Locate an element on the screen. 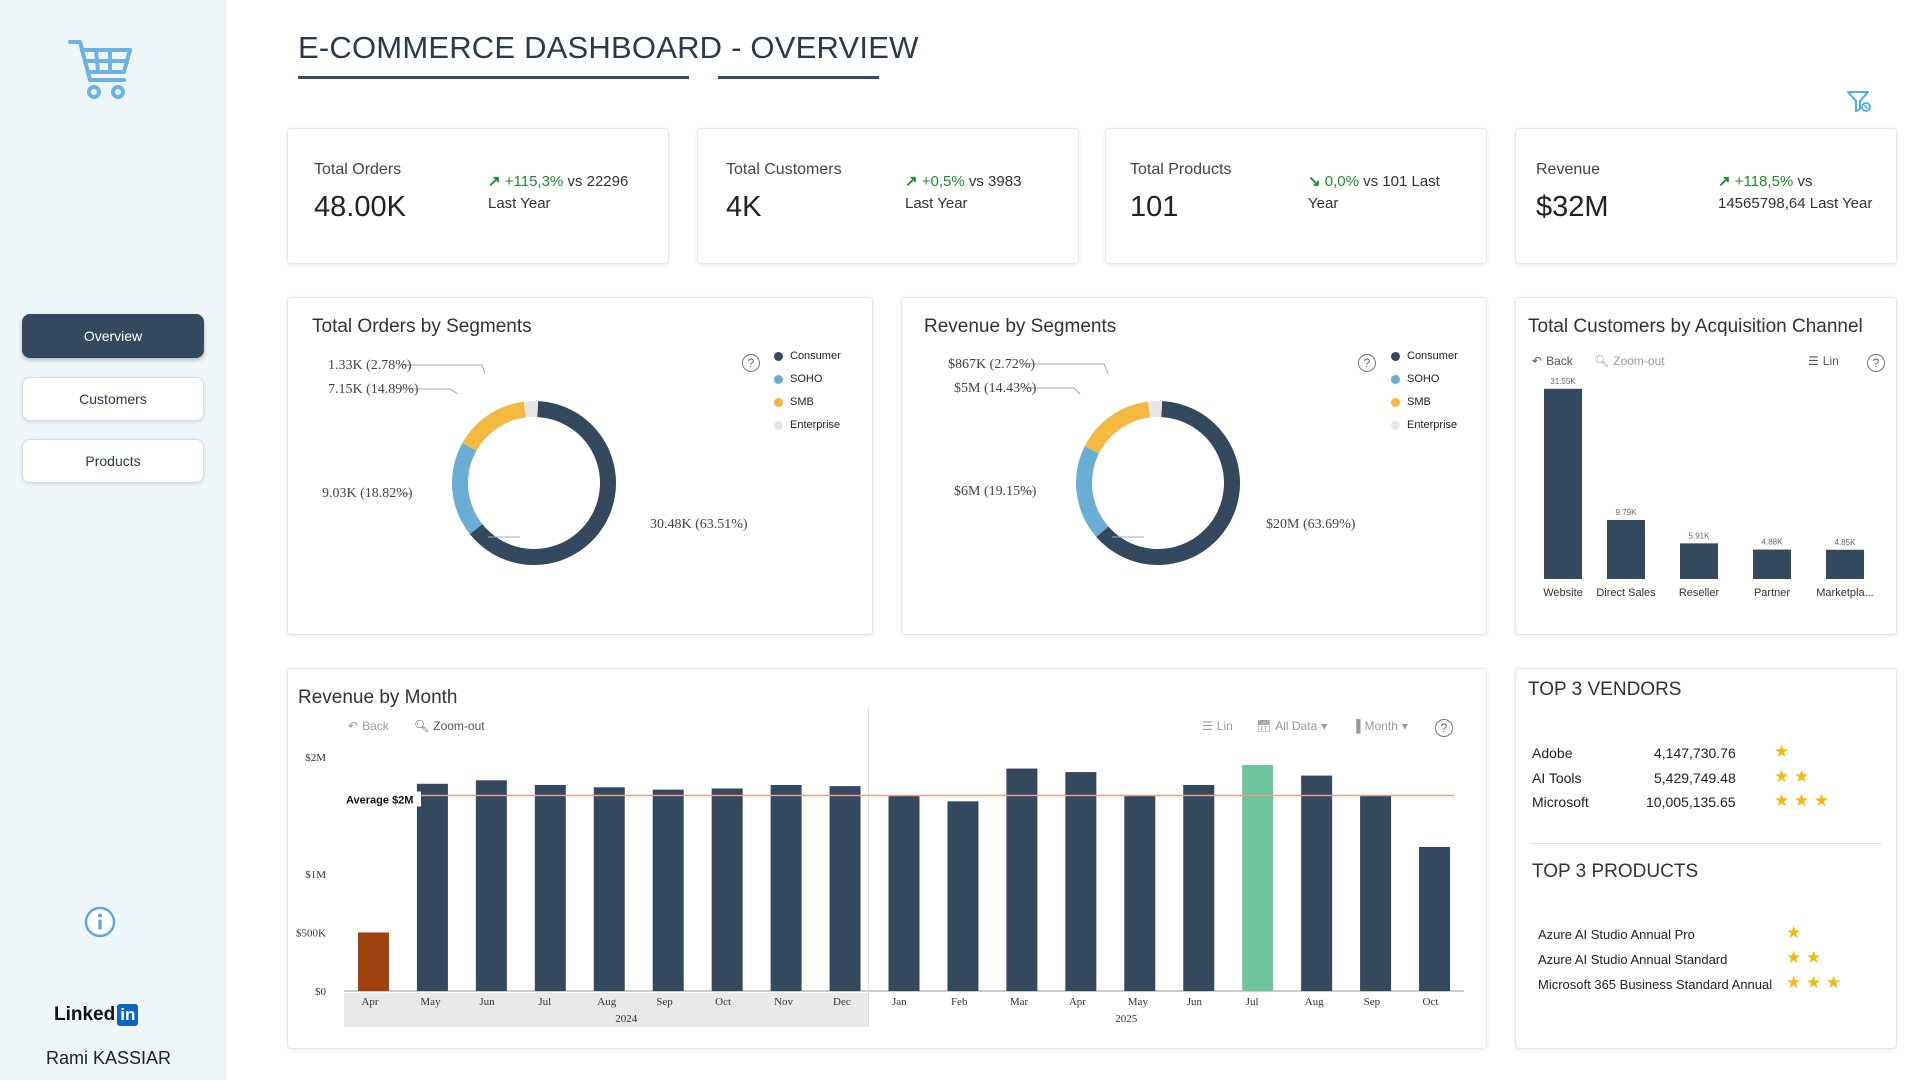  bar-oct-2024 is located at coordinates (727, 889).